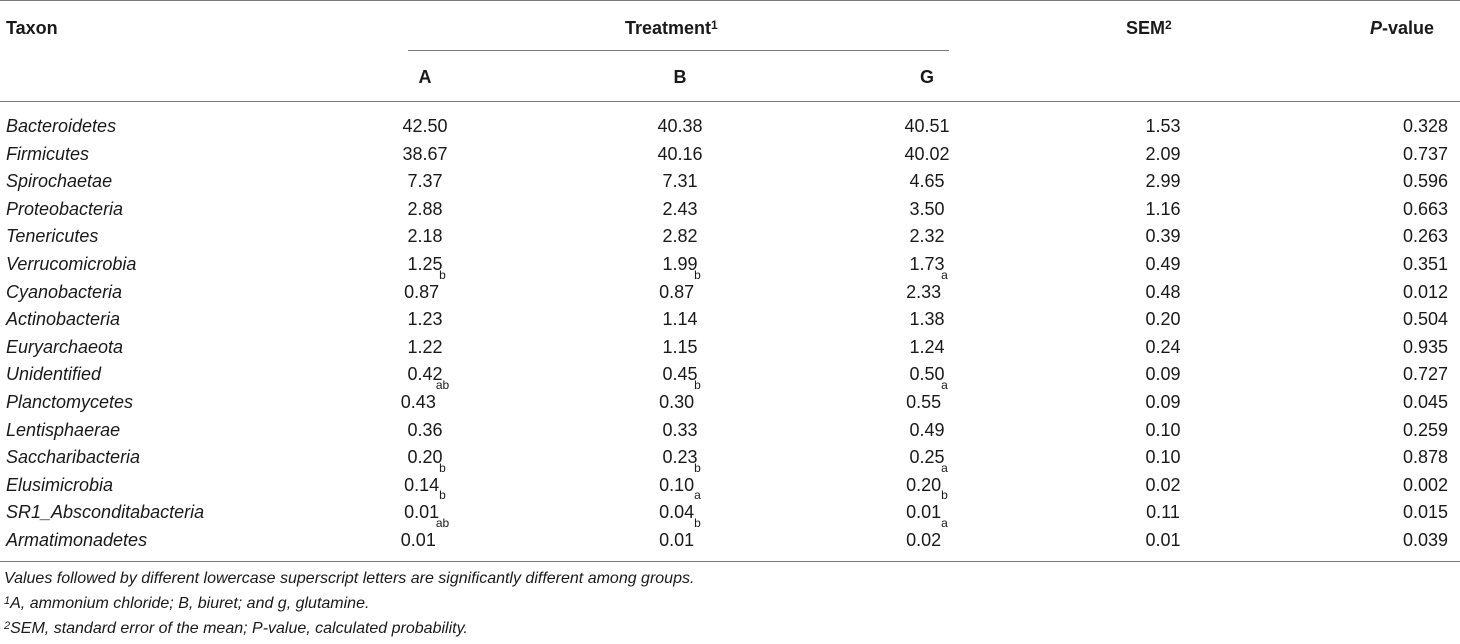 Image resolution: width=1460 pixels, height=644 pixels. What do you see at coordinates (677, 512) in the screenshot?
I see `value-b-cell-value: 0.04` at bounding box center [677, 512].